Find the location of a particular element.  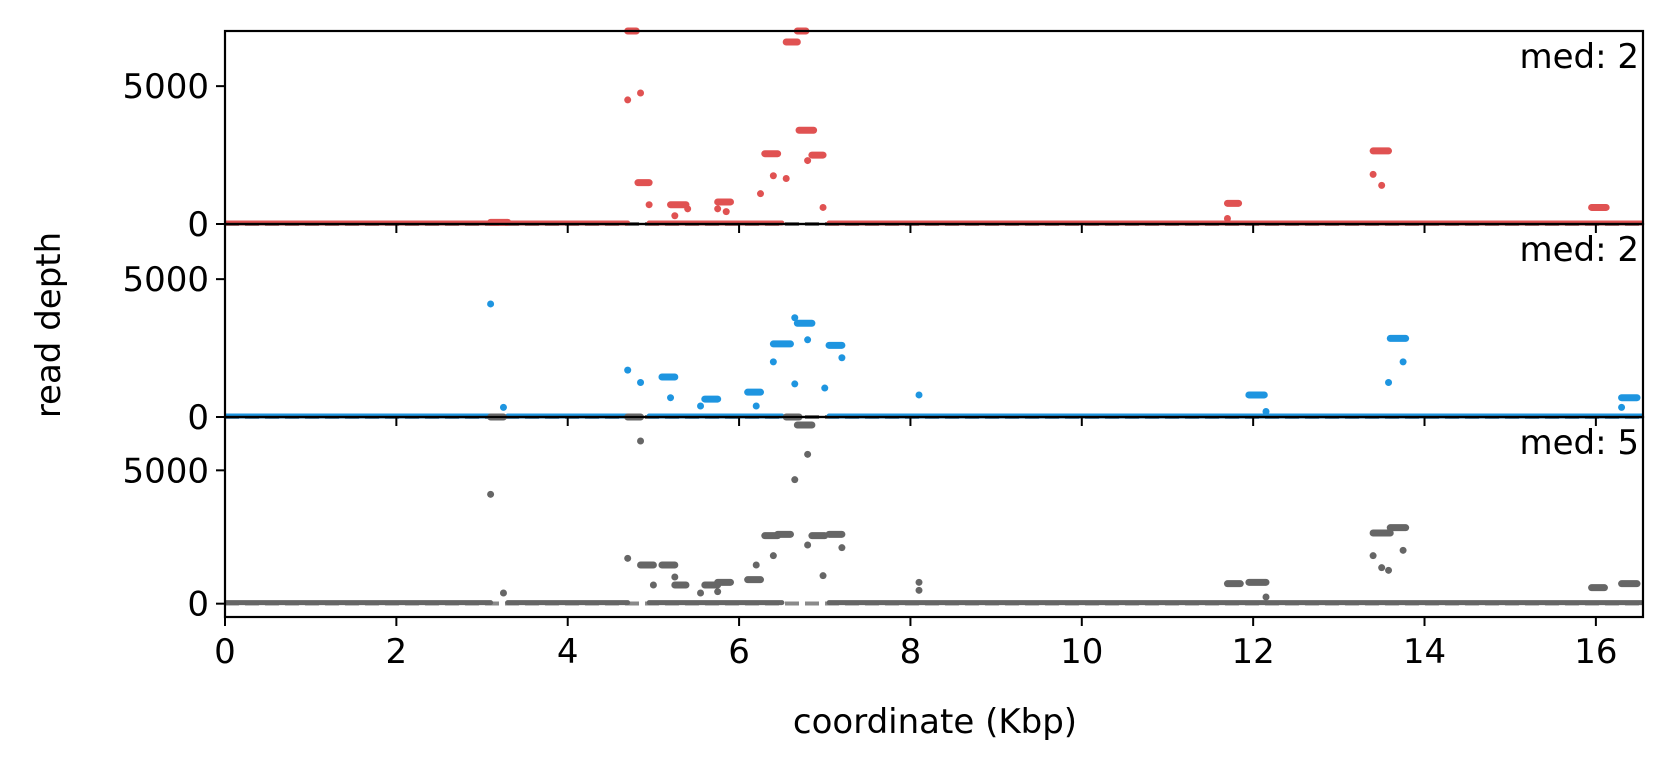

median-annotation: med: 5 is located at coordinates (1579, 443).